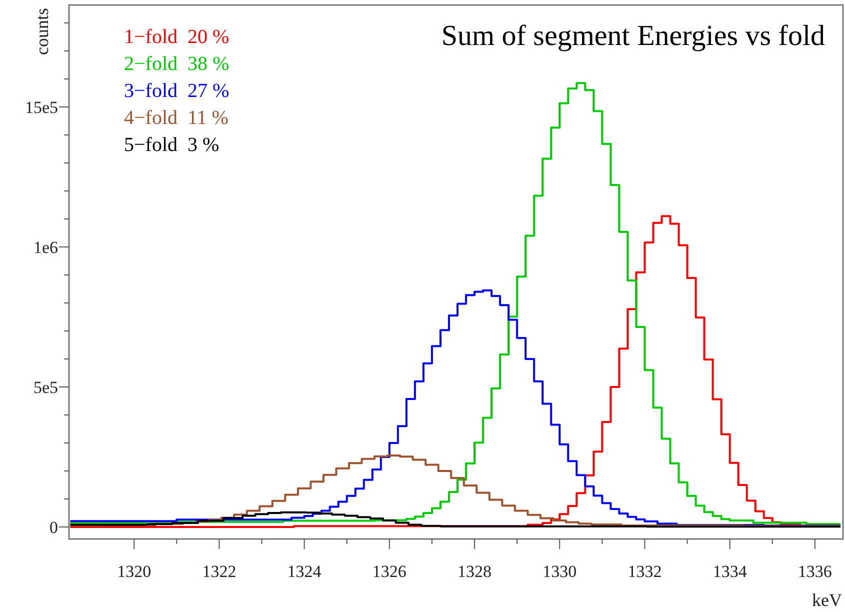  I want to click on y-tick-label: 5e5, so click(45, 387).